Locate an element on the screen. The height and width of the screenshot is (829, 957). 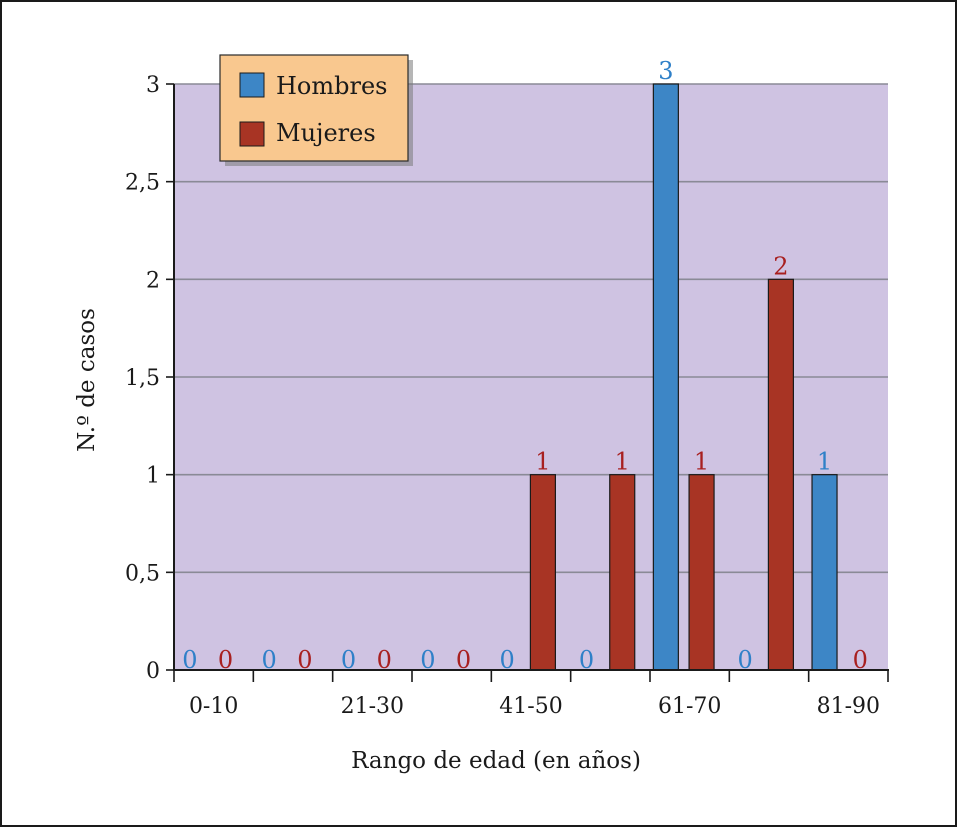
y-tick-label: 2 is located at coordinates (153, 280).